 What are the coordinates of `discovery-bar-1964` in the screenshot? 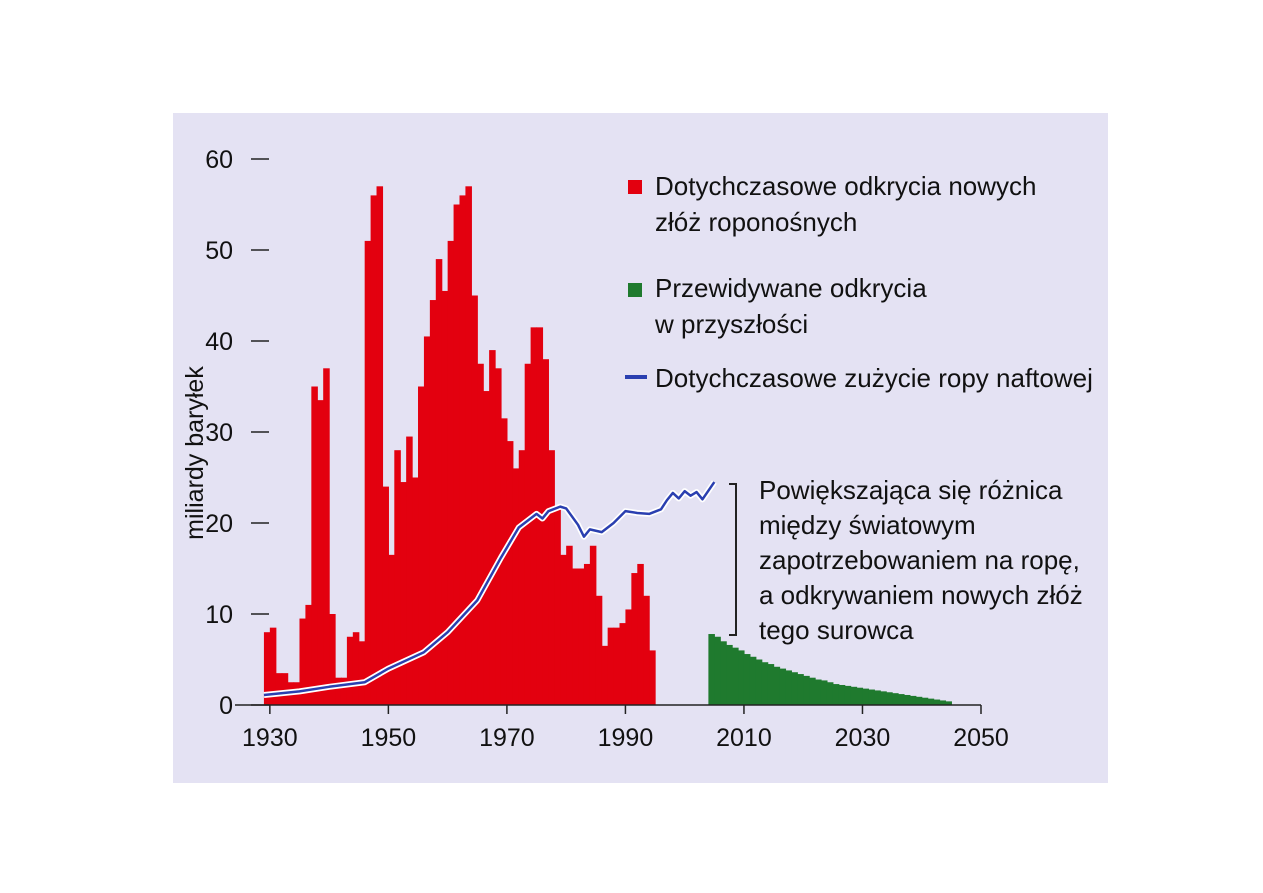 It's located at (474, 500).